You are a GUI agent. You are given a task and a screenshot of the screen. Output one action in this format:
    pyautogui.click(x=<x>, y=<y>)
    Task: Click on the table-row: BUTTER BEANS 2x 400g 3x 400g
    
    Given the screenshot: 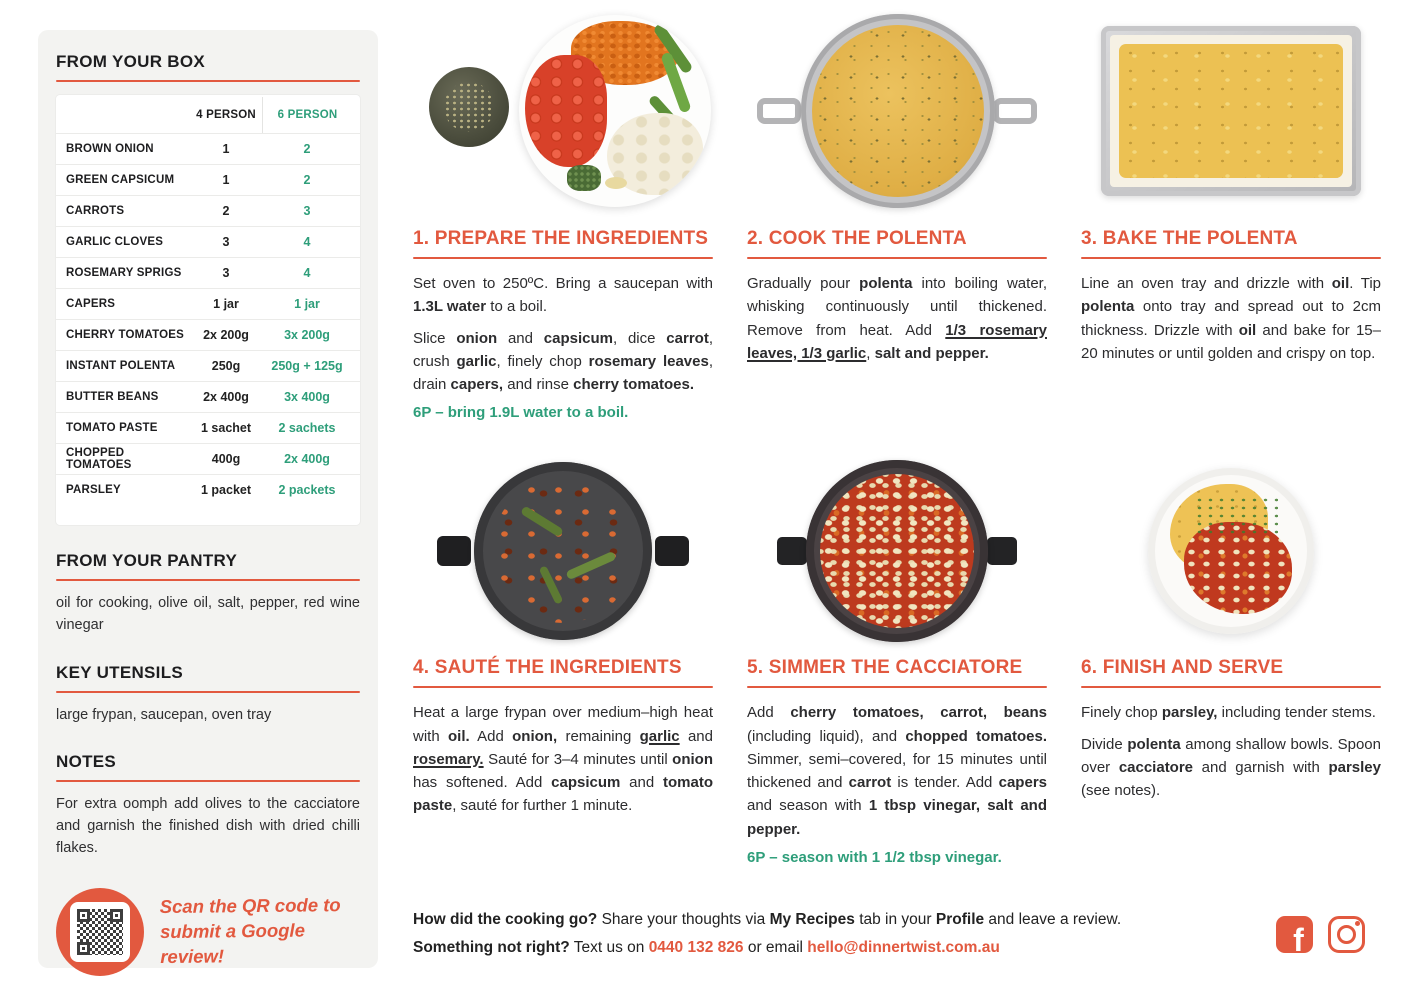 What is the action you would take?
    pyautogui.click(x=208, y=396)
    